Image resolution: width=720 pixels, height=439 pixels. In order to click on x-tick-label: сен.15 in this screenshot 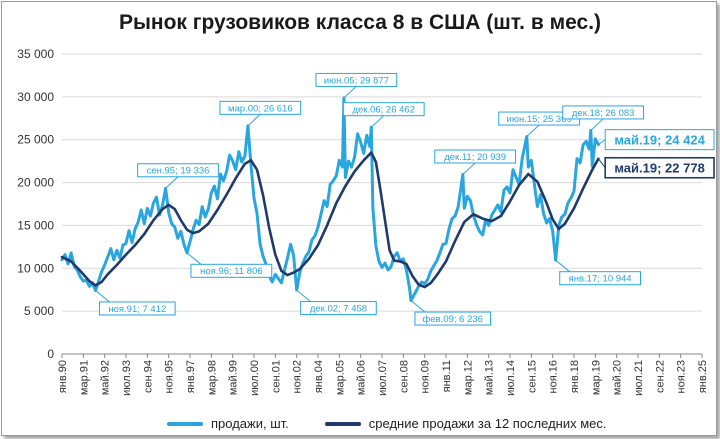, I will do `click(532, 376)`.